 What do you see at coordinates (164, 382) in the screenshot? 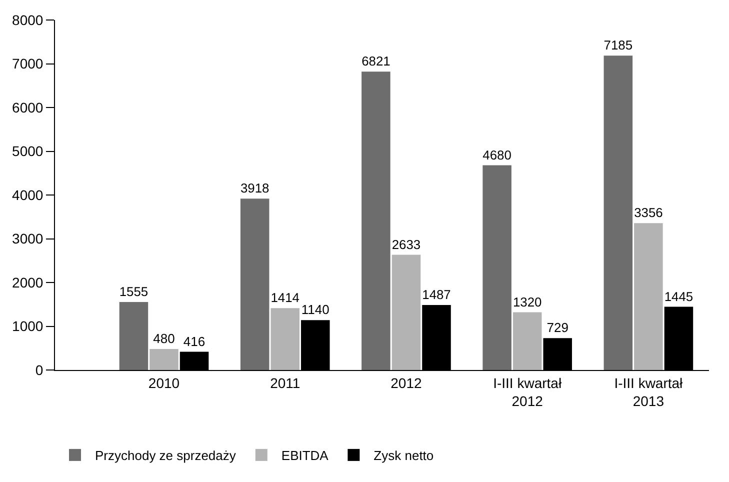
I see `x-tick-label: 2010` at bounding box center [164, 382].